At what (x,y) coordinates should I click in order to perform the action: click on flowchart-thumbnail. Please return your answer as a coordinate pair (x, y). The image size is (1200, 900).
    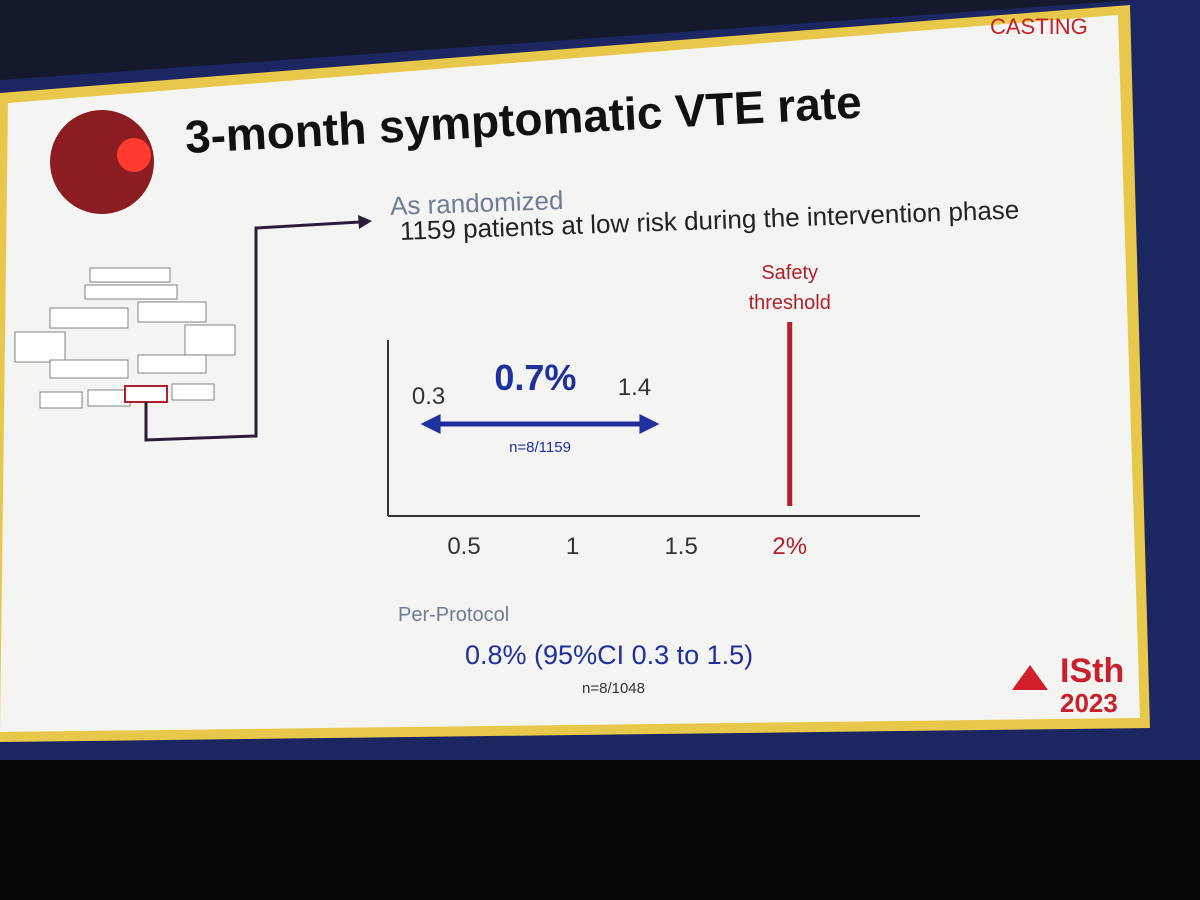
    Looking at the image, I should click on (125, 338).